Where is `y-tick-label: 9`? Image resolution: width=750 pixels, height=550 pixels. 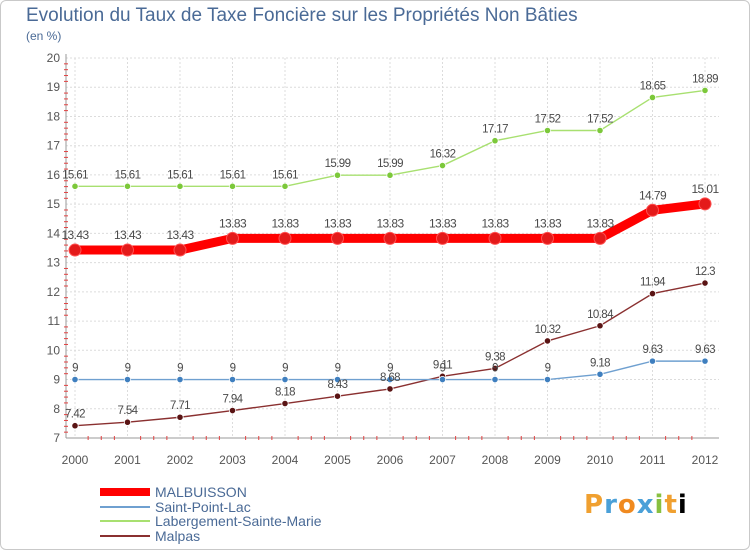
y-tick-label: 9 is located at coordinates (56, 380).